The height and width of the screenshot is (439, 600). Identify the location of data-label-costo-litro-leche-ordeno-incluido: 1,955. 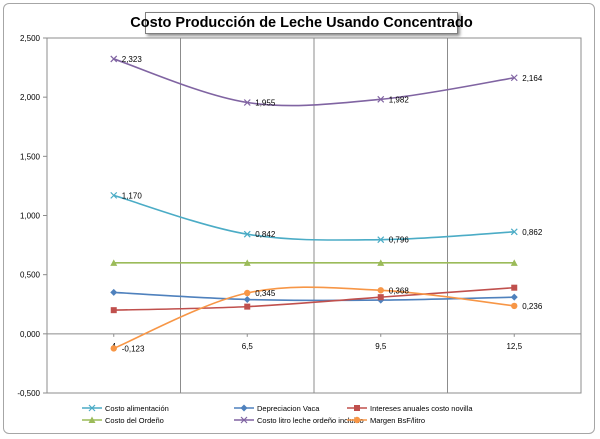
(265, 102).